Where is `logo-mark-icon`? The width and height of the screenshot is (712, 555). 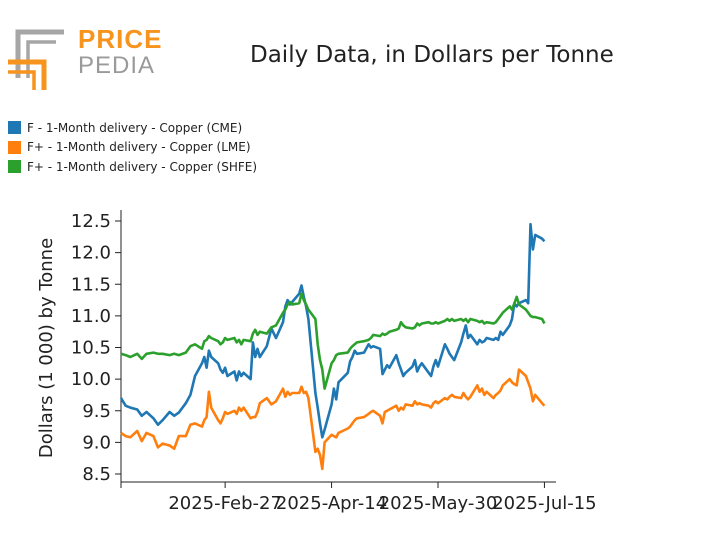
logo-mark-icon is located at coordinates (36, 59).